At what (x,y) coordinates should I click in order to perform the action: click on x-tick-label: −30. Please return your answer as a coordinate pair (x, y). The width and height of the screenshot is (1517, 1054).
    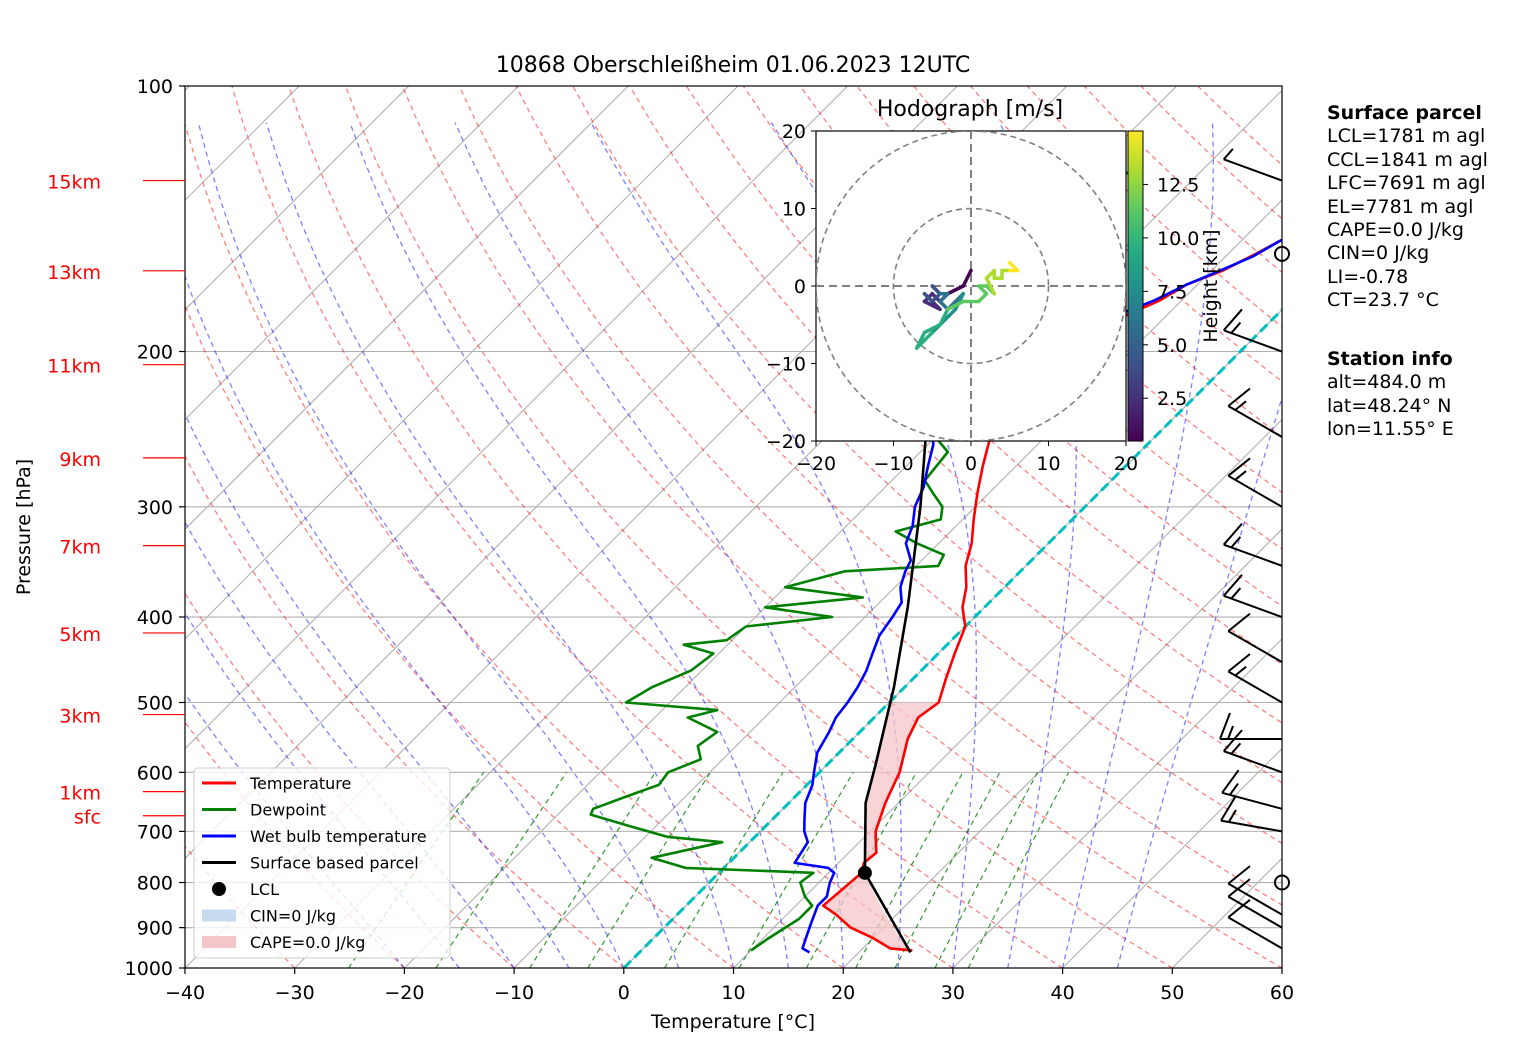
    Looking at the image, I should click on (295, 993).